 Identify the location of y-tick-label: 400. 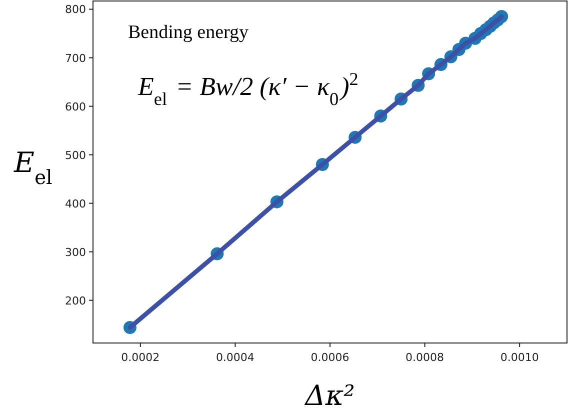
(75, 203).